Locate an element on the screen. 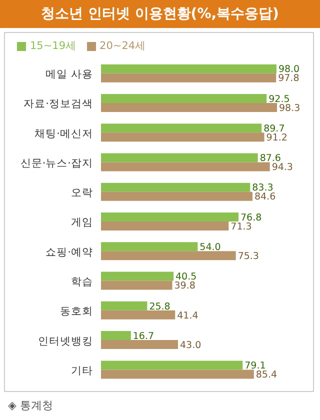  y-tick-label: 신문·뉴스·잡지 is located at coordinates (56, 163).